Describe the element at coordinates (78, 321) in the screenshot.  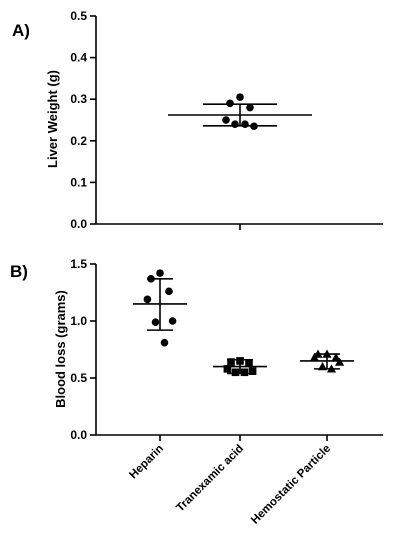
I see `chart-b-y-tick-label: 1.0` at that location.